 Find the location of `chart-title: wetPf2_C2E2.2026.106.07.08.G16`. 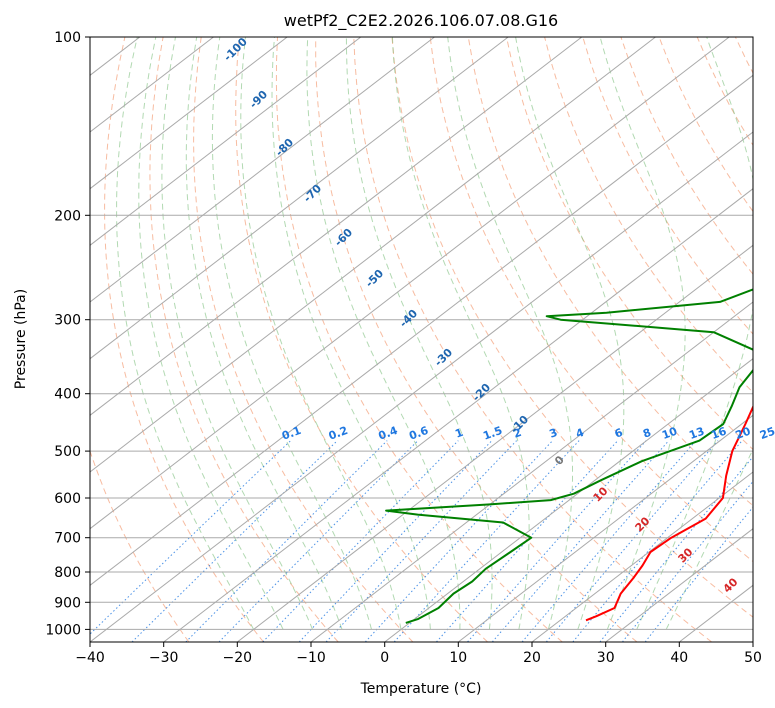

chart-title: wetPf2_C2E2.2026.106.07.08.G16 is located at coordinates (421, 21).